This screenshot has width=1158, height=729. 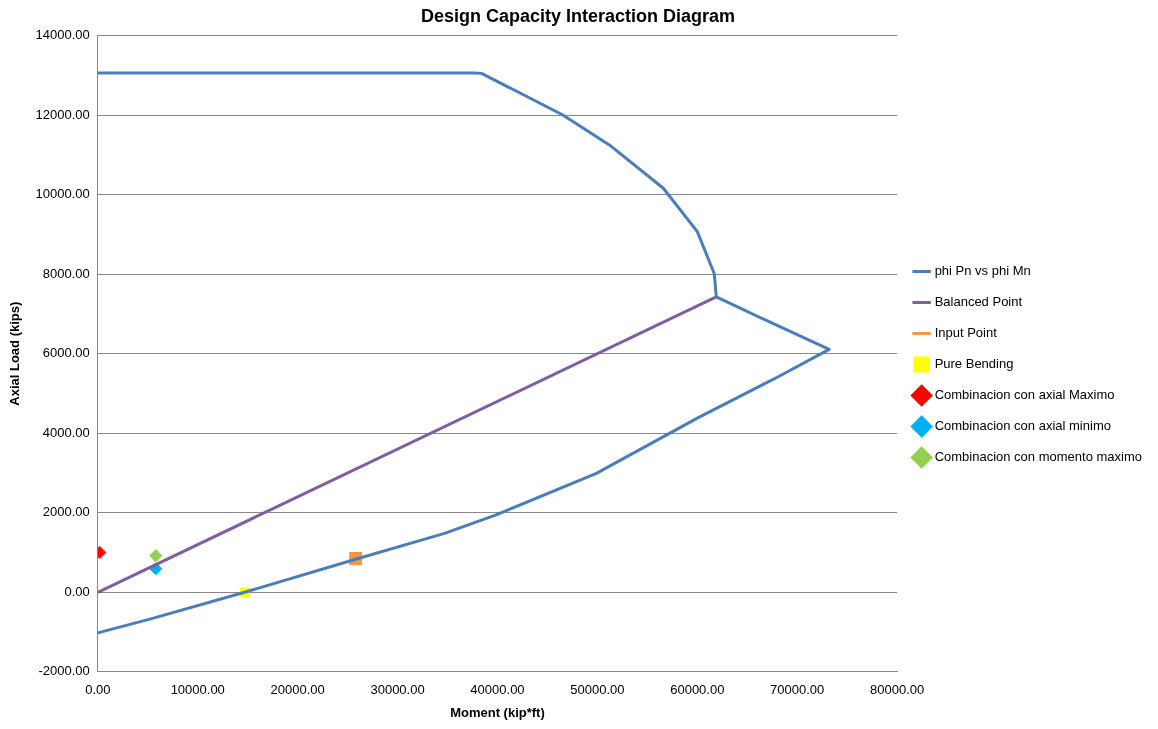 I want to click on y-tick-label: 6000.00, so click(x=66, y=353).